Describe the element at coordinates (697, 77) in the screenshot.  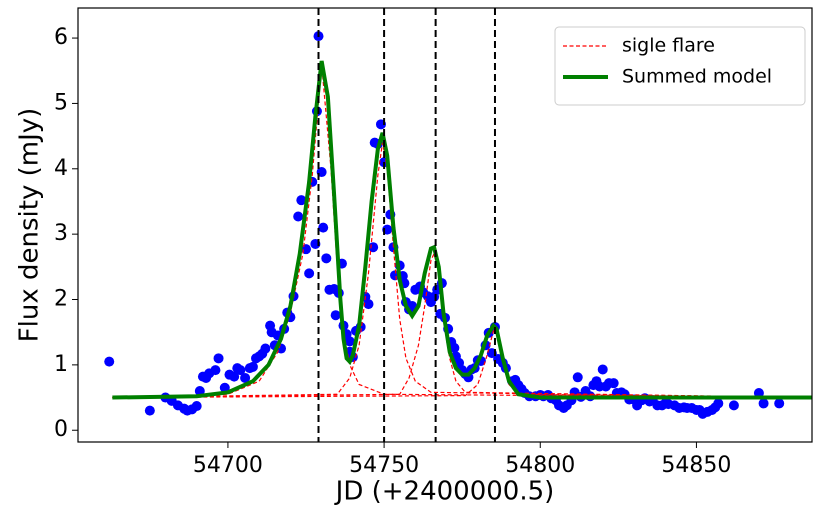
I see `legend-label: Summed model` at that location.